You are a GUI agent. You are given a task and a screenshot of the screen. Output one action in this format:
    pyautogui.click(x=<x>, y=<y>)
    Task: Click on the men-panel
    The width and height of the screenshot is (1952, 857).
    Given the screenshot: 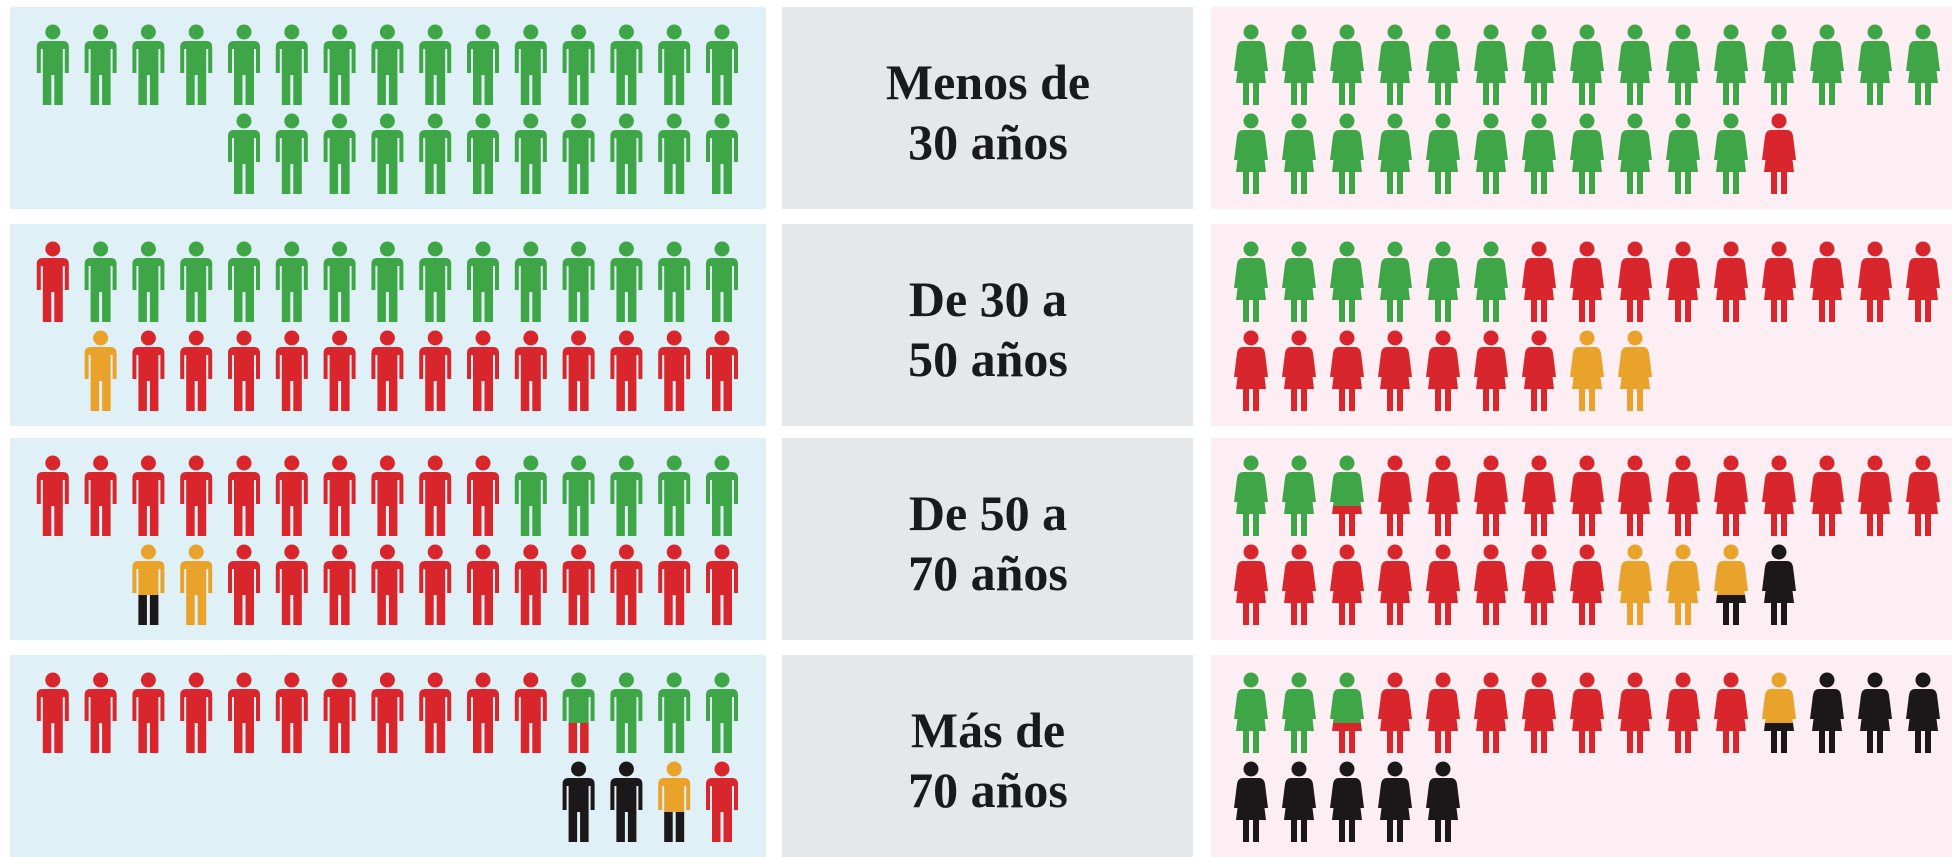 What is the action you would take?
    pyautogui.click(x=388, y=108)
    